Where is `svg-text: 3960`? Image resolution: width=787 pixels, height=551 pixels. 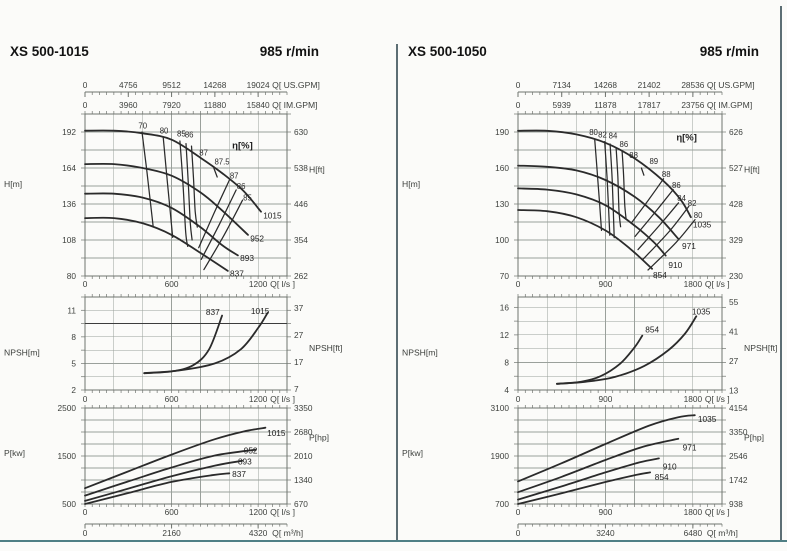
svg-text: 3960 is located at coordinates (128, 105).